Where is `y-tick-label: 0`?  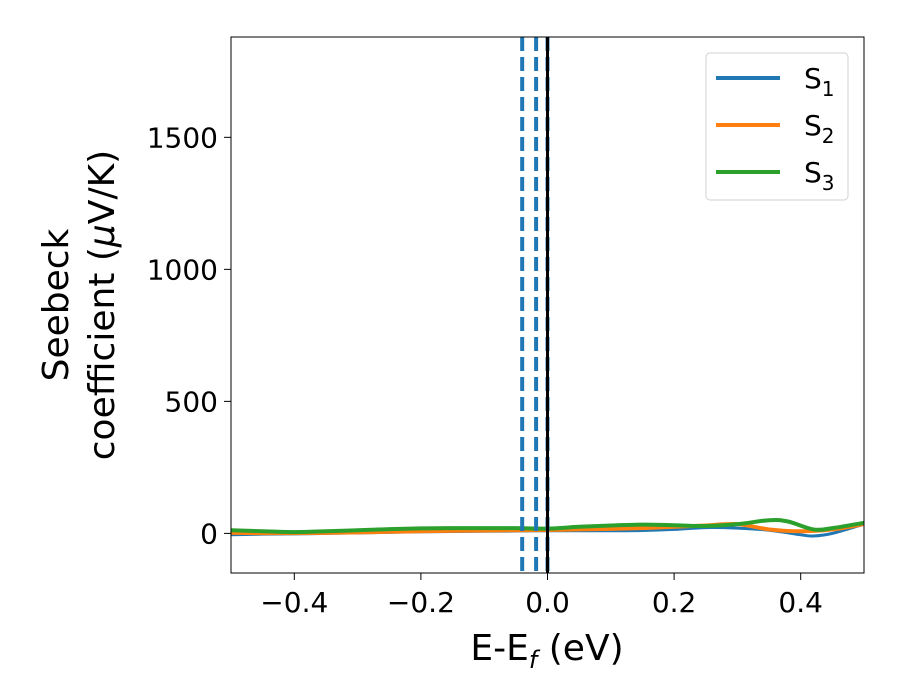
y-tick-label: 0 is located at coordinates (209, 533).